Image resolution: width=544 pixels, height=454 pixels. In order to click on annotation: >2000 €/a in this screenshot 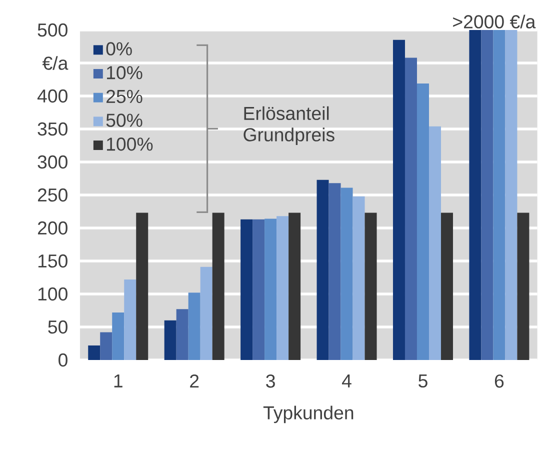, I will do `click(494, 21)`.